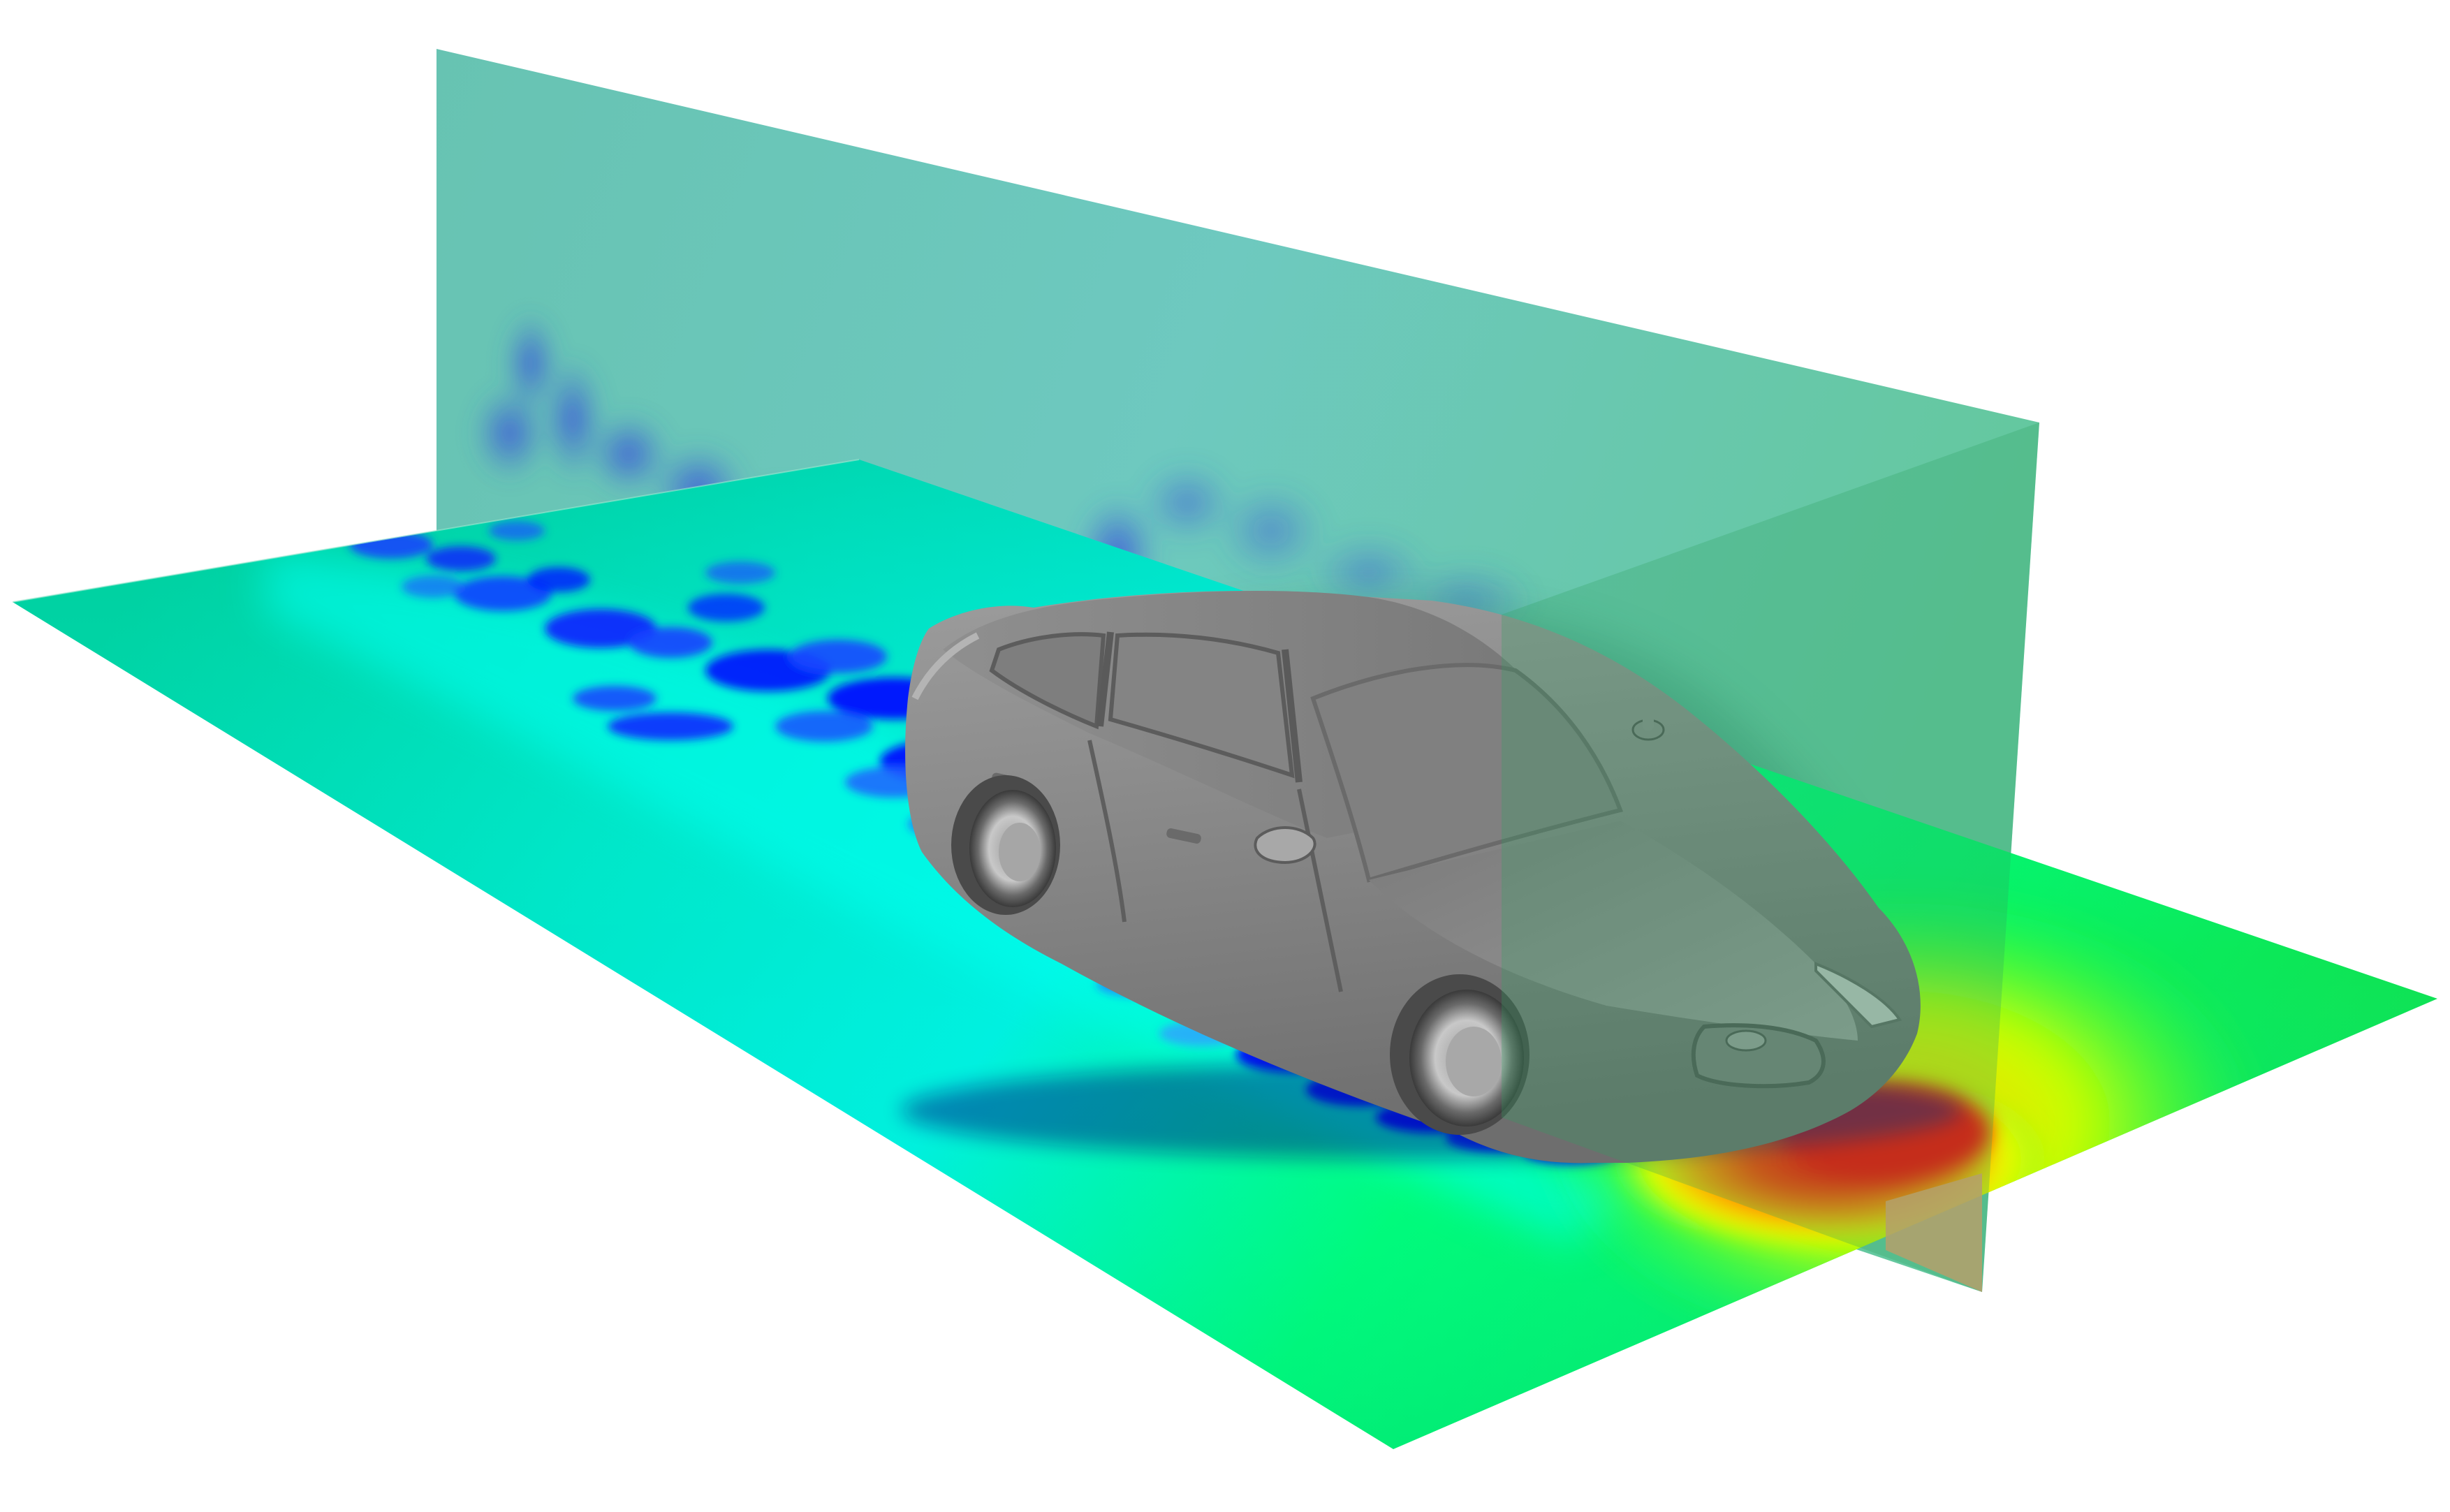 Image resolution: width=2450 pixels, height=1512 pixels. Describe the element at coordinates (1047, 681) in the screenshot. I see `car-rear-side-window` at that location.